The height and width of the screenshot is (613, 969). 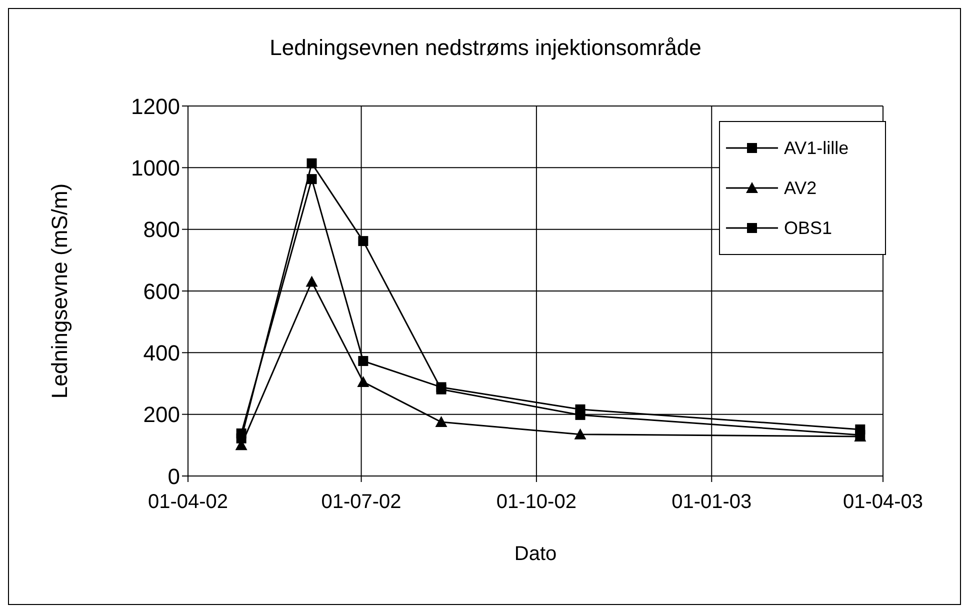 I want to click on y-tick-label: 1000, so click(x=155, y=167).